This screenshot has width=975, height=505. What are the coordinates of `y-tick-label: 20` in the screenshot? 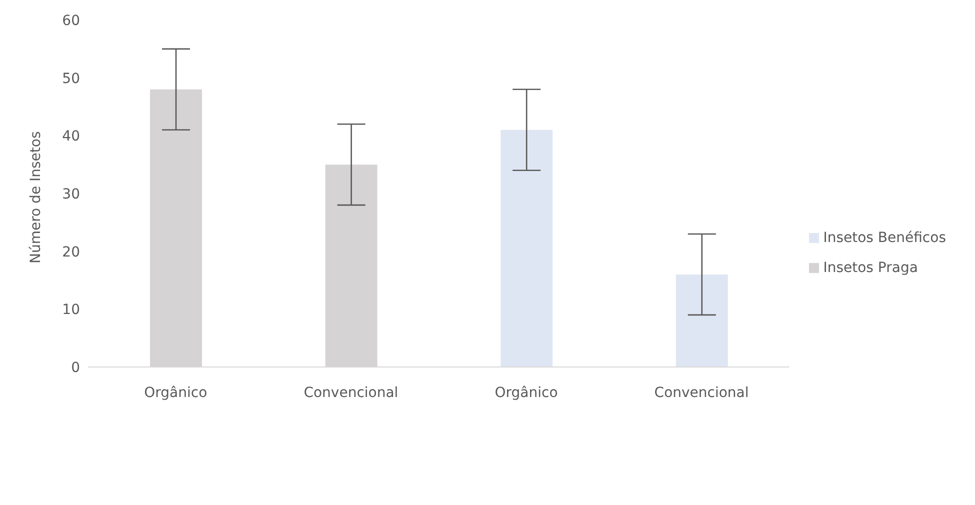 It's located at (71, 252).